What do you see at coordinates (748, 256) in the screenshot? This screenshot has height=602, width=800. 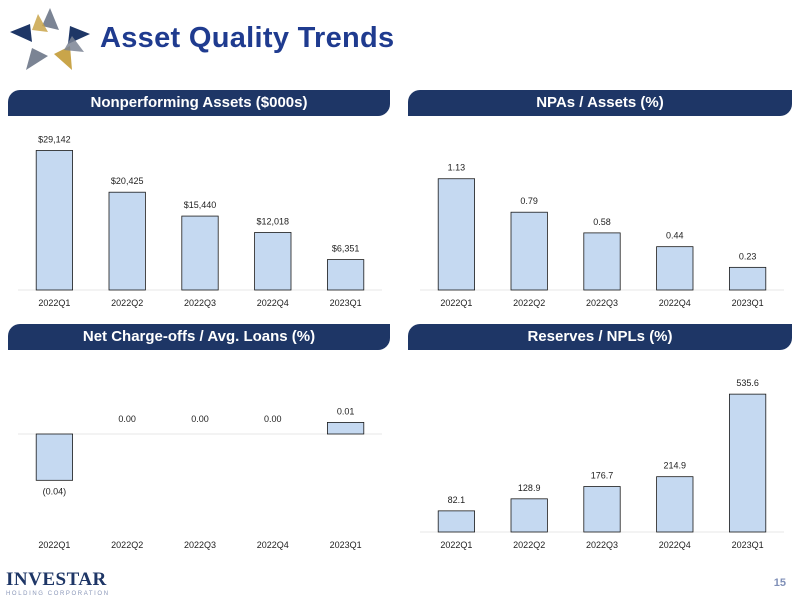 I see `data-label: 0.23` at bounding box center [748, 256].